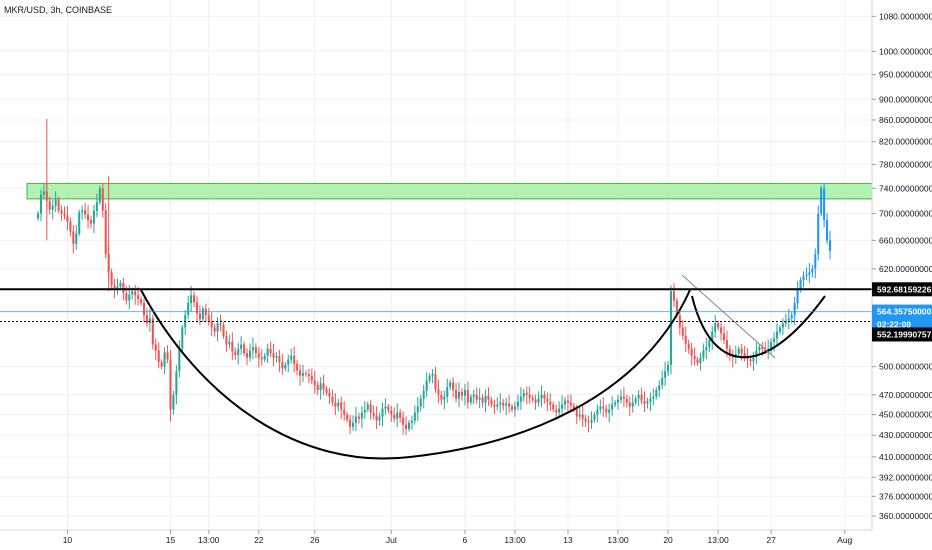  What do you see at coordinates (618, 540) in the screenshot?
I see `time-tick-label: 13:00` at bounding box center [618, 540].